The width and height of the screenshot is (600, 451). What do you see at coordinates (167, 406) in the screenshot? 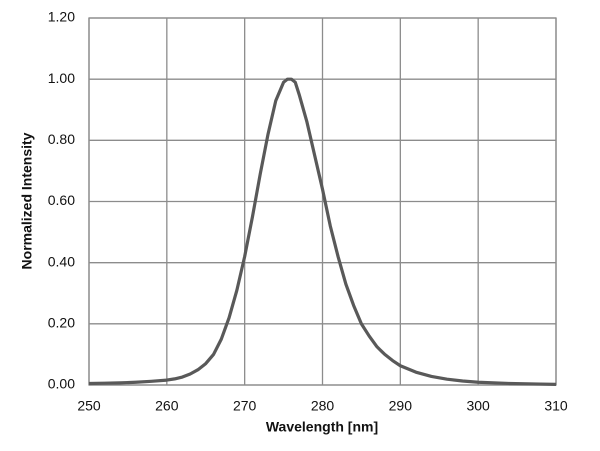
I see `x-tick-label: 260` at bounding box center [167, 406].